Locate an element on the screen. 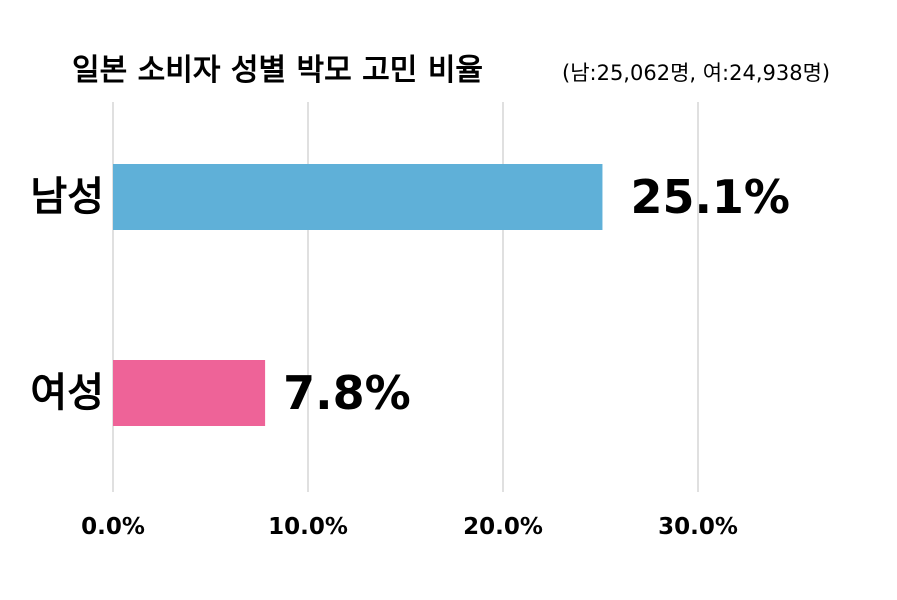 The height and width of the screenshot is (600, 897). chart-subtitle: (남:25,062명, 여:24,938명) is located at coordinates (696, 73).